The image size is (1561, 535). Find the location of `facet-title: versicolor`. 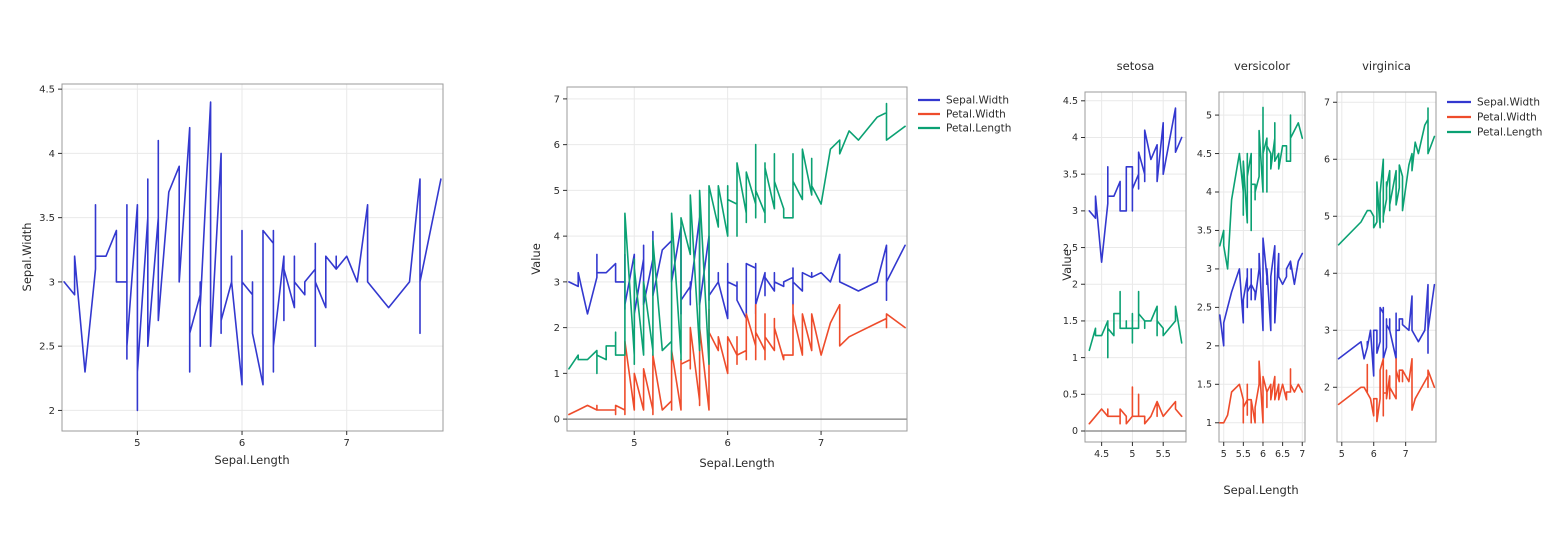

facet-title: versicolor is located at coordinates (1262, 66).